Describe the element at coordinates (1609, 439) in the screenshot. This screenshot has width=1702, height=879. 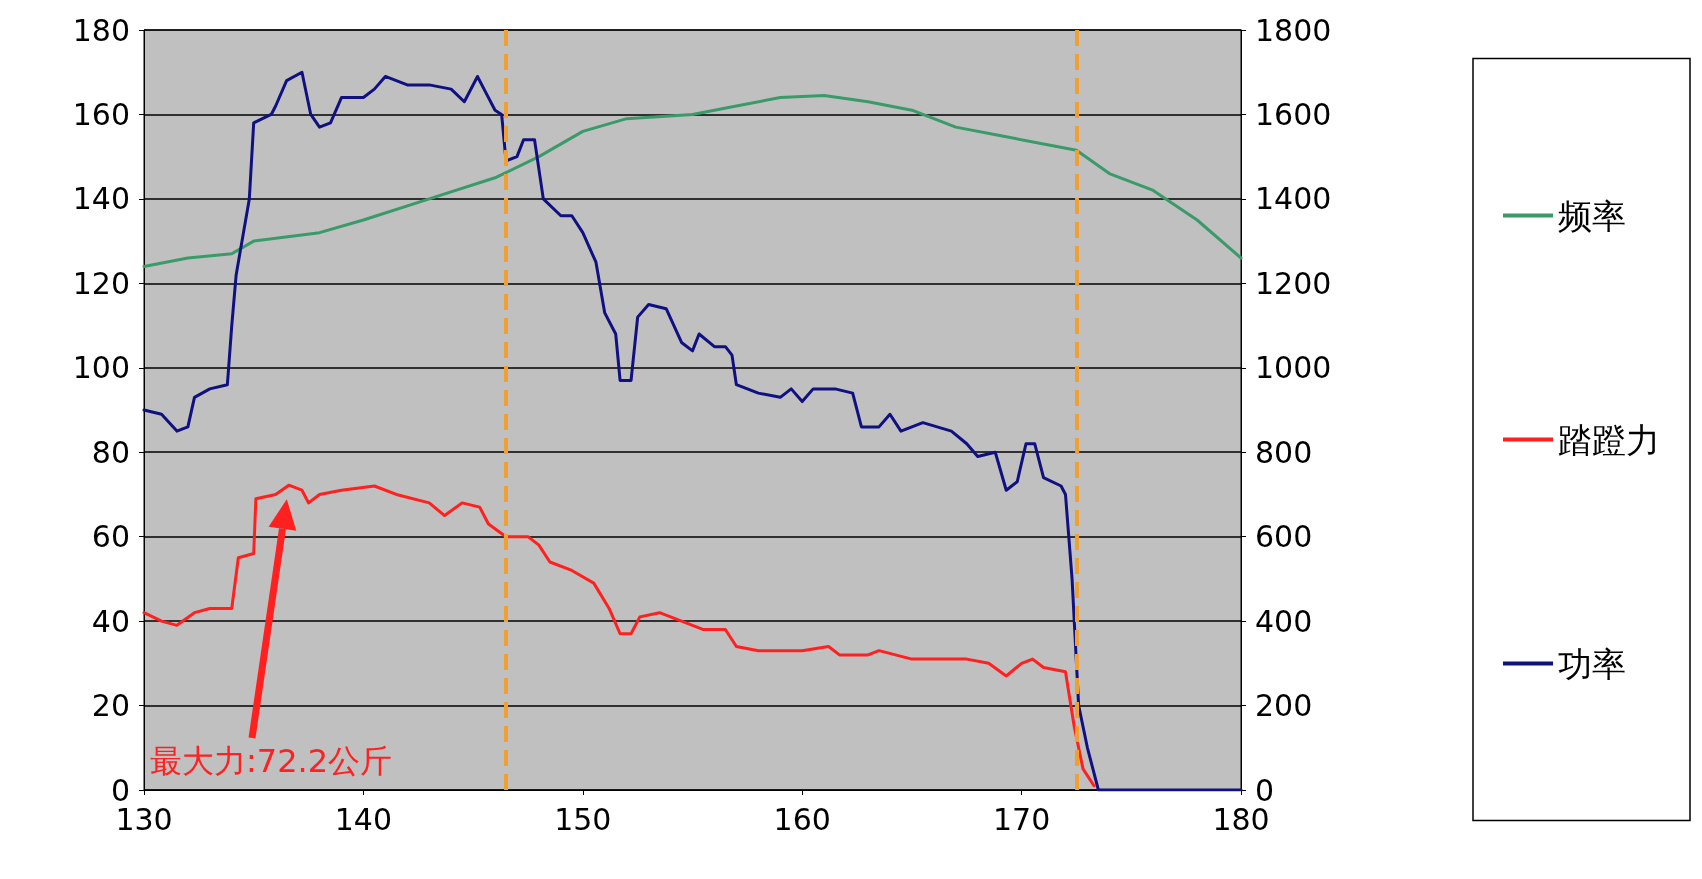
I see `legend-label: 踏蹬力` at that location.